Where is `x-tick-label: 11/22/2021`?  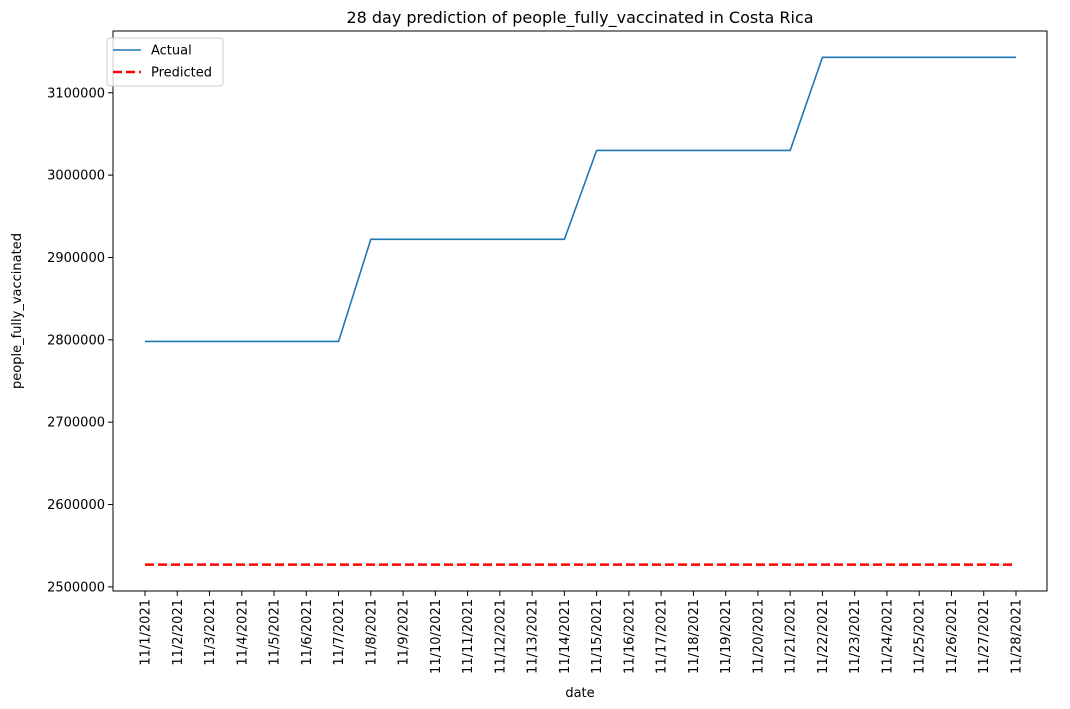
x-tick-label: 11/22/2021 is located at coordinates (823, 636).